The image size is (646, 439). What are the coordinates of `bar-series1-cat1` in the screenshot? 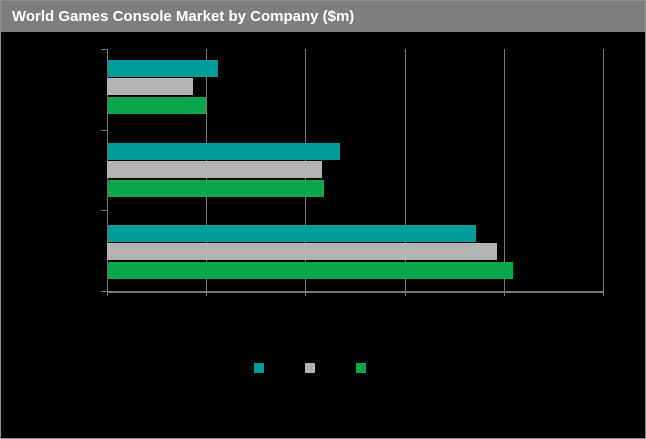 It's located at (163, 68).